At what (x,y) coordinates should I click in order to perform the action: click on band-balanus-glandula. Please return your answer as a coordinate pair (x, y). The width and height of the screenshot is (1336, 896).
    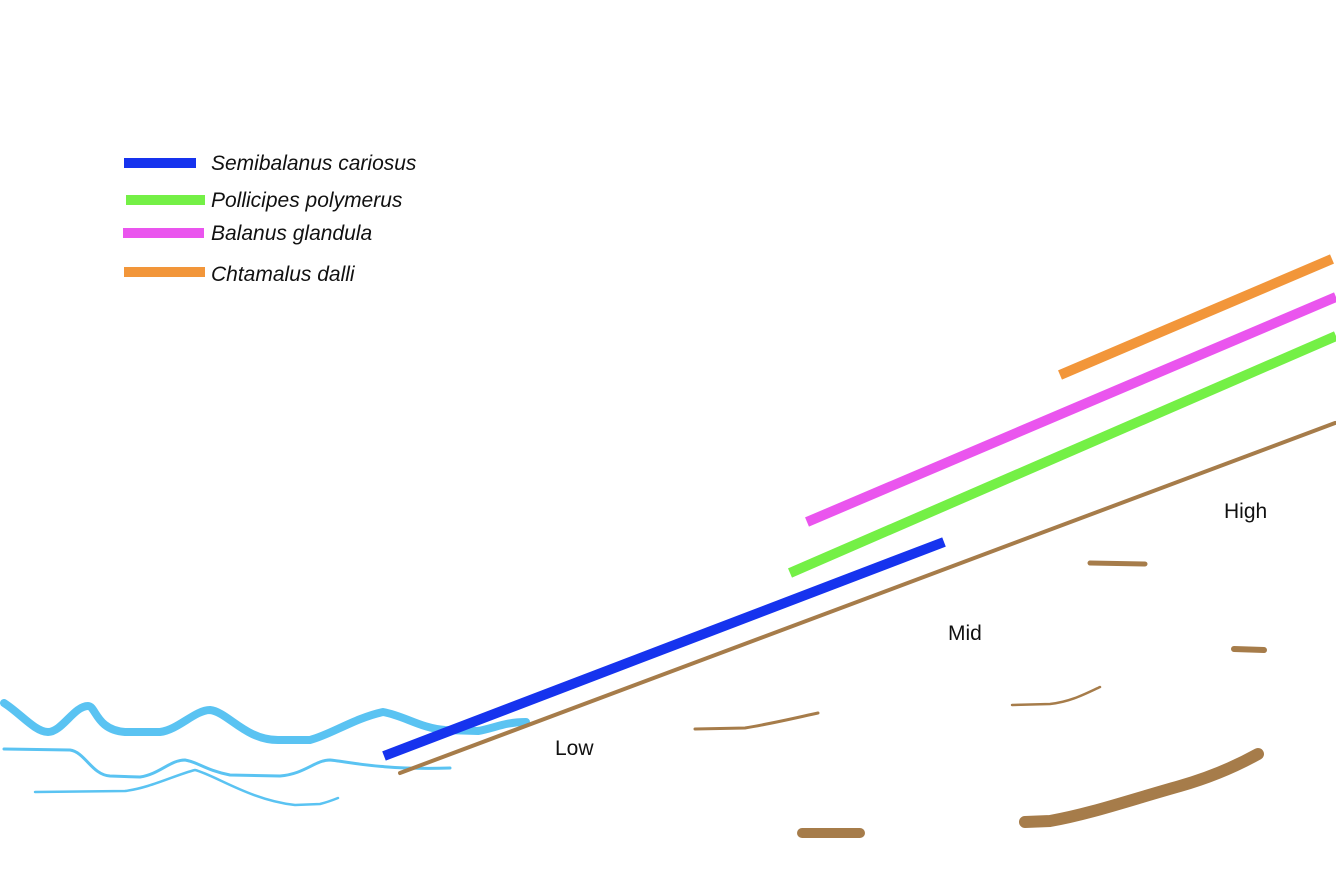
    Looking at the image, I should click on (1070, 409).